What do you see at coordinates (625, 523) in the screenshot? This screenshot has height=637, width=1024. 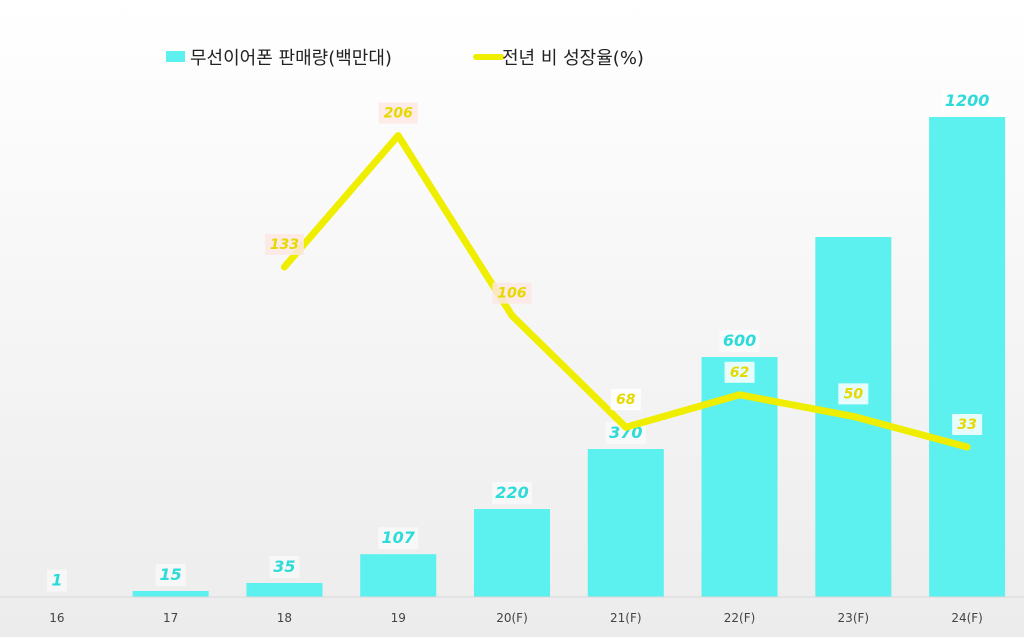 I see `bar-21(F)` at bounding box center [625, 523].